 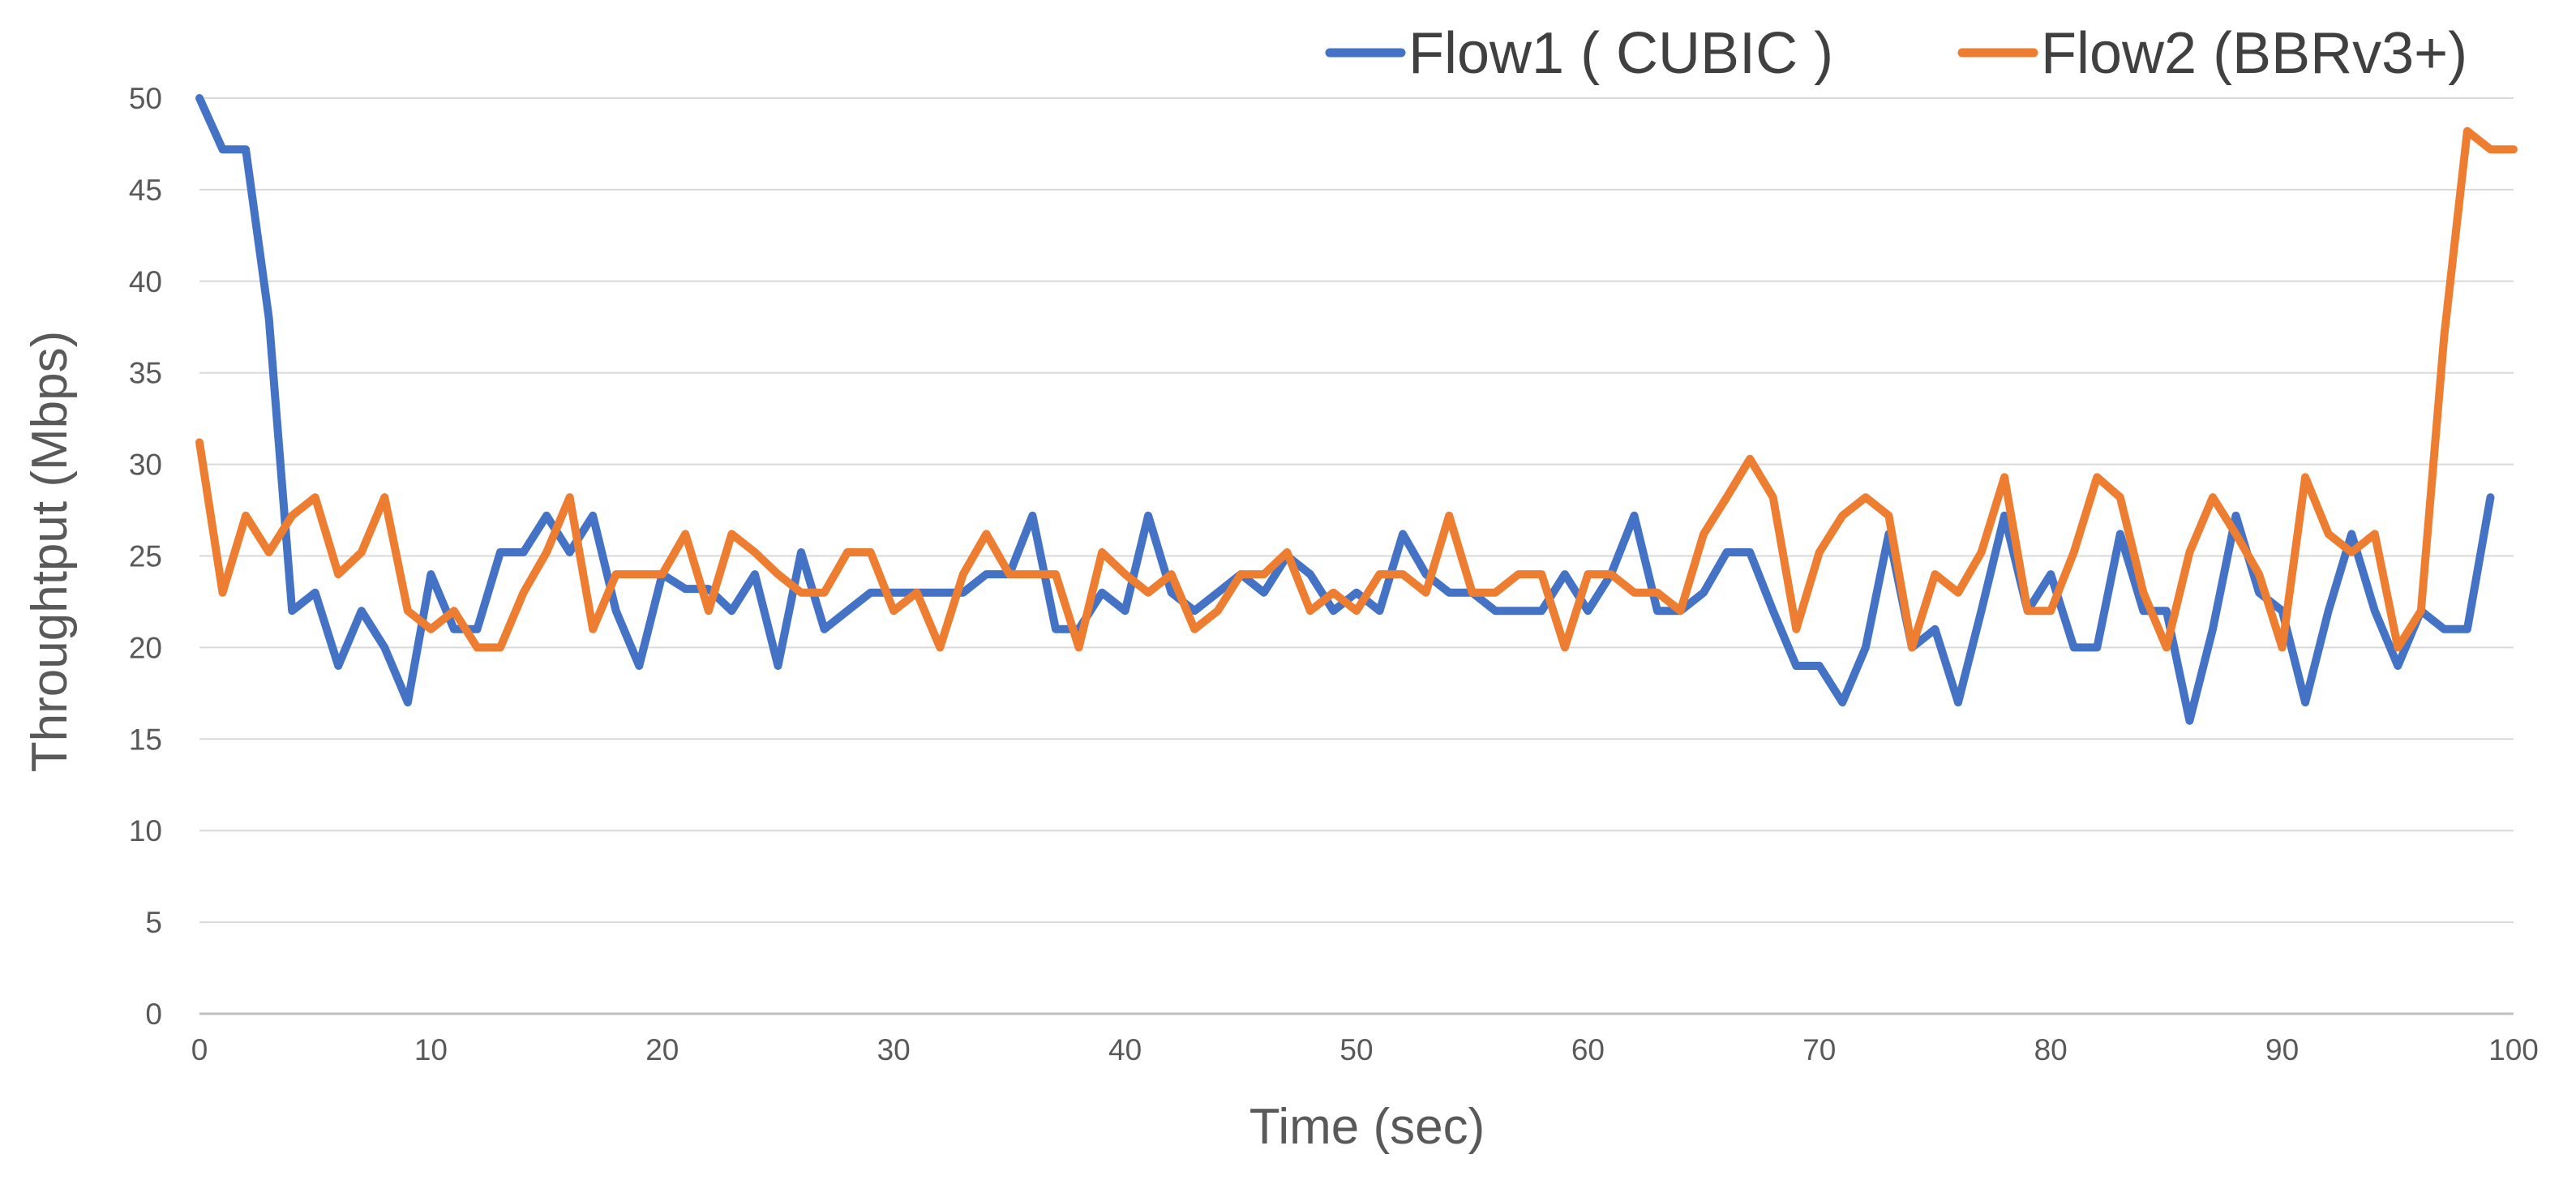 What do you see at coordinates (145, 98) in the screenshot?
I see `y-tick-label: 50` at bounding box center [145, 98].